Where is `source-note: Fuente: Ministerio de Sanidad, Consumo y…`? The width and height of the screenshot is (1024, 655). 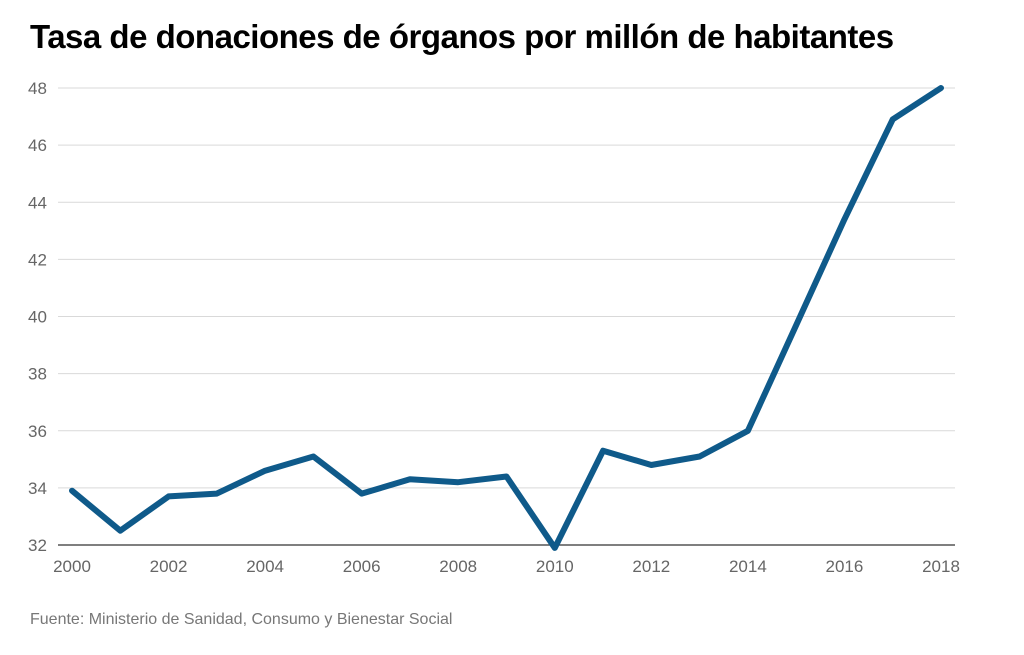 source-note: Fuente: Ministerio de Sanidad, Consumo y… is located at coordinates (241, 619).